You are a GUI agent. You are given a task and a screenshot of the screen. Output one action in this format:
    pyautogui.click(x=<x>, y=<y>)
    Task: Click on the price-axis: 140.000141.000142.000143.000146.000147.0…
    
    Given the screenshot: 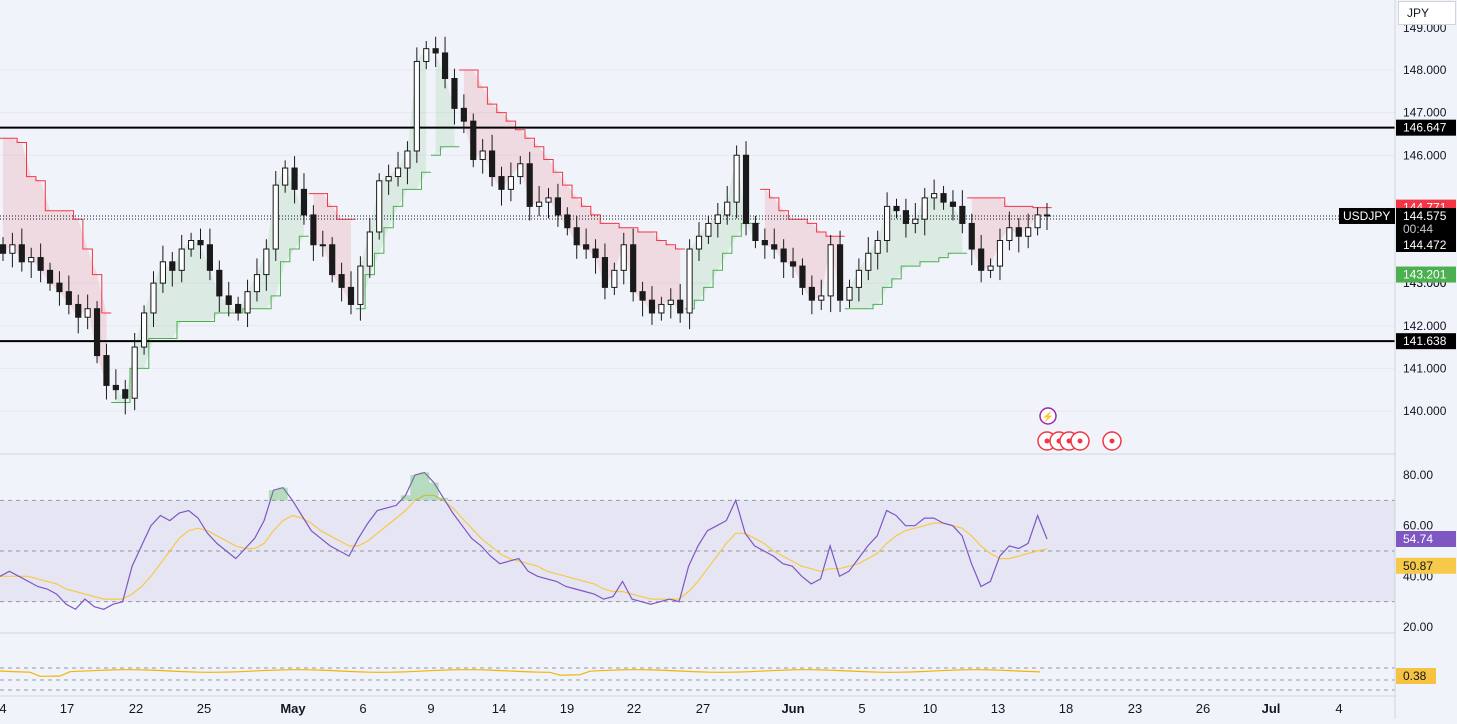 What is the action you would take?
    pyautogui.click(x=1398, y=359)
    